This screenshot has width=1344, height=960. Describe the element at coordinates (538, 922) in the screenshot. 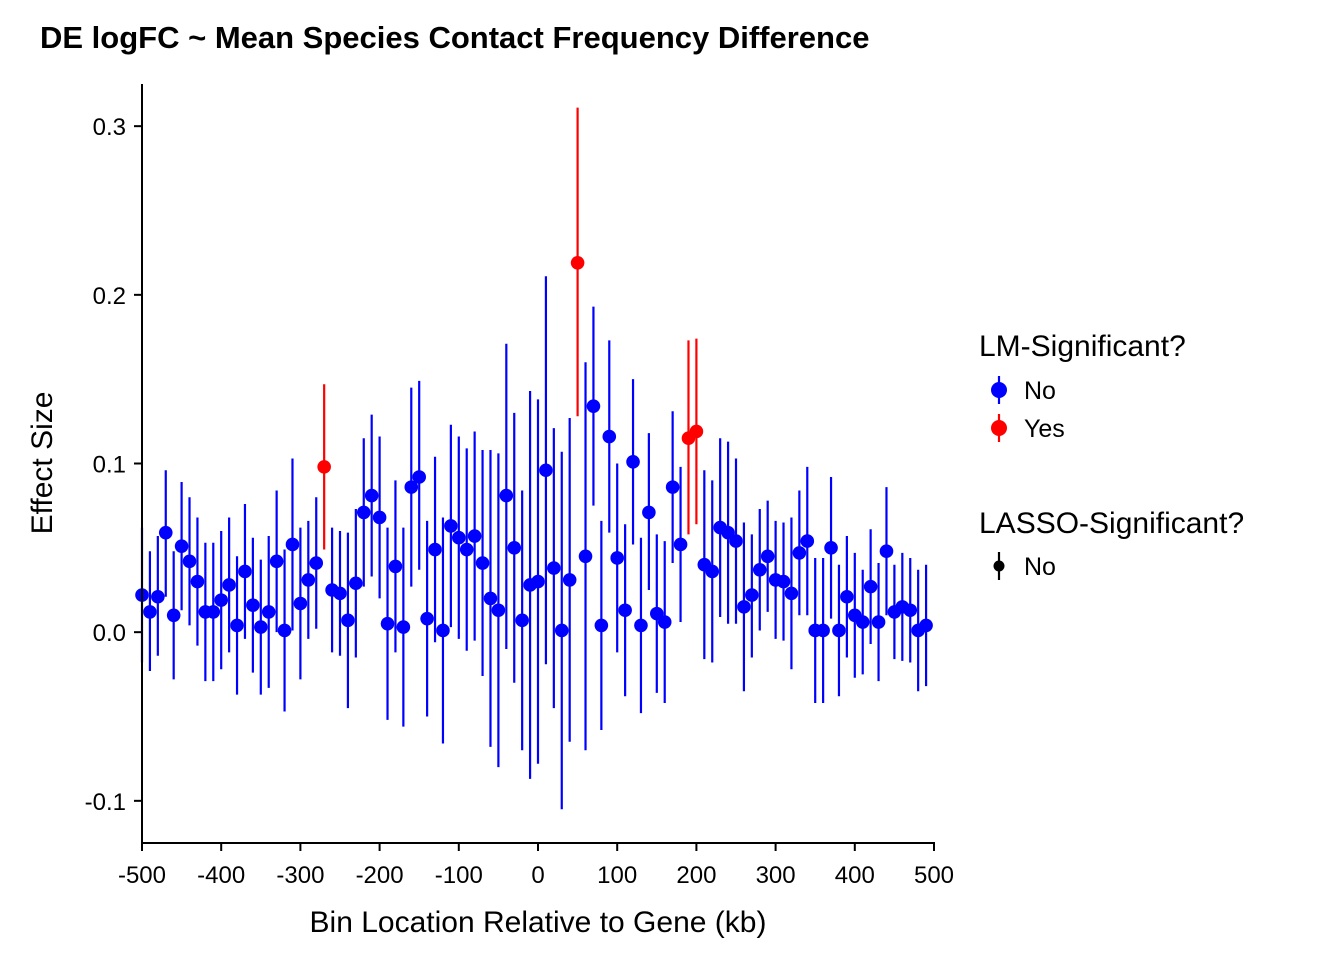

I see `x-axis-title: Bin Location Relative to Gene (kb)` at that location.